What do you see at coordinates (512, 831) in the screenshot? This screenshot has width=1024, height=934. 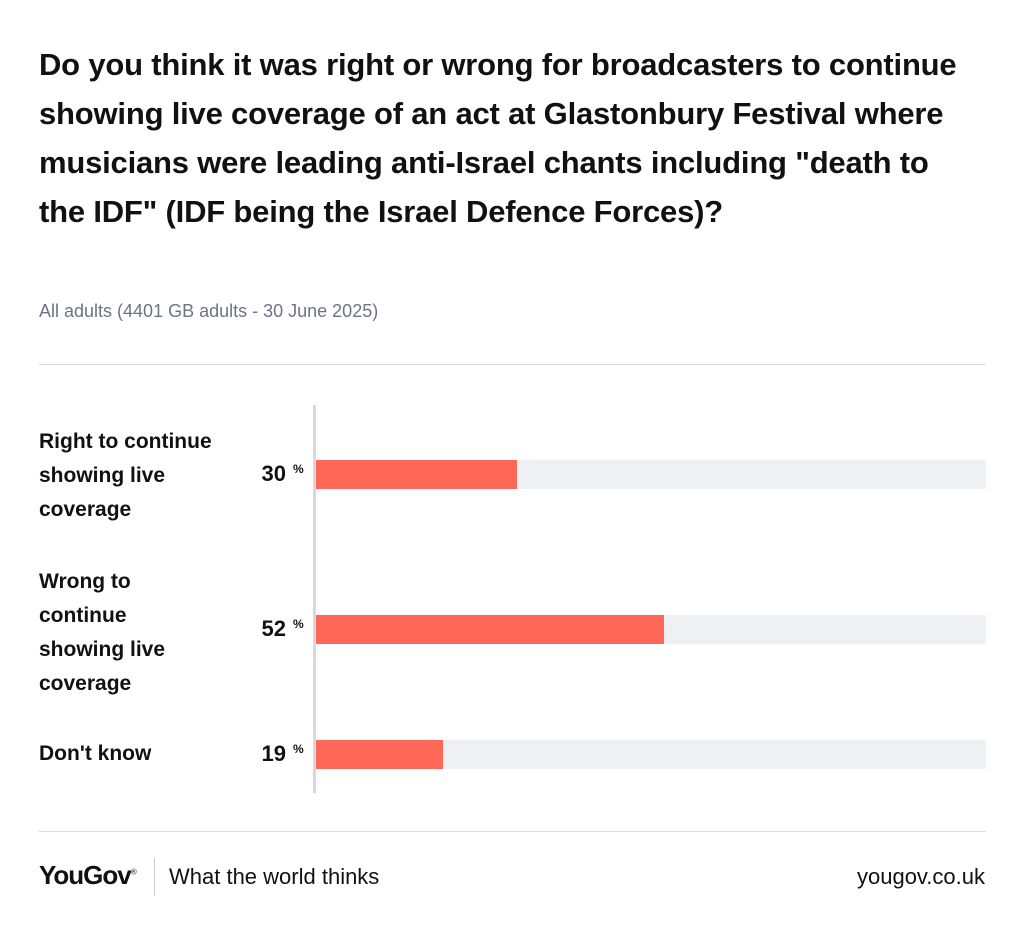 I see `bottom-divider` at bounding box center [512, 831].